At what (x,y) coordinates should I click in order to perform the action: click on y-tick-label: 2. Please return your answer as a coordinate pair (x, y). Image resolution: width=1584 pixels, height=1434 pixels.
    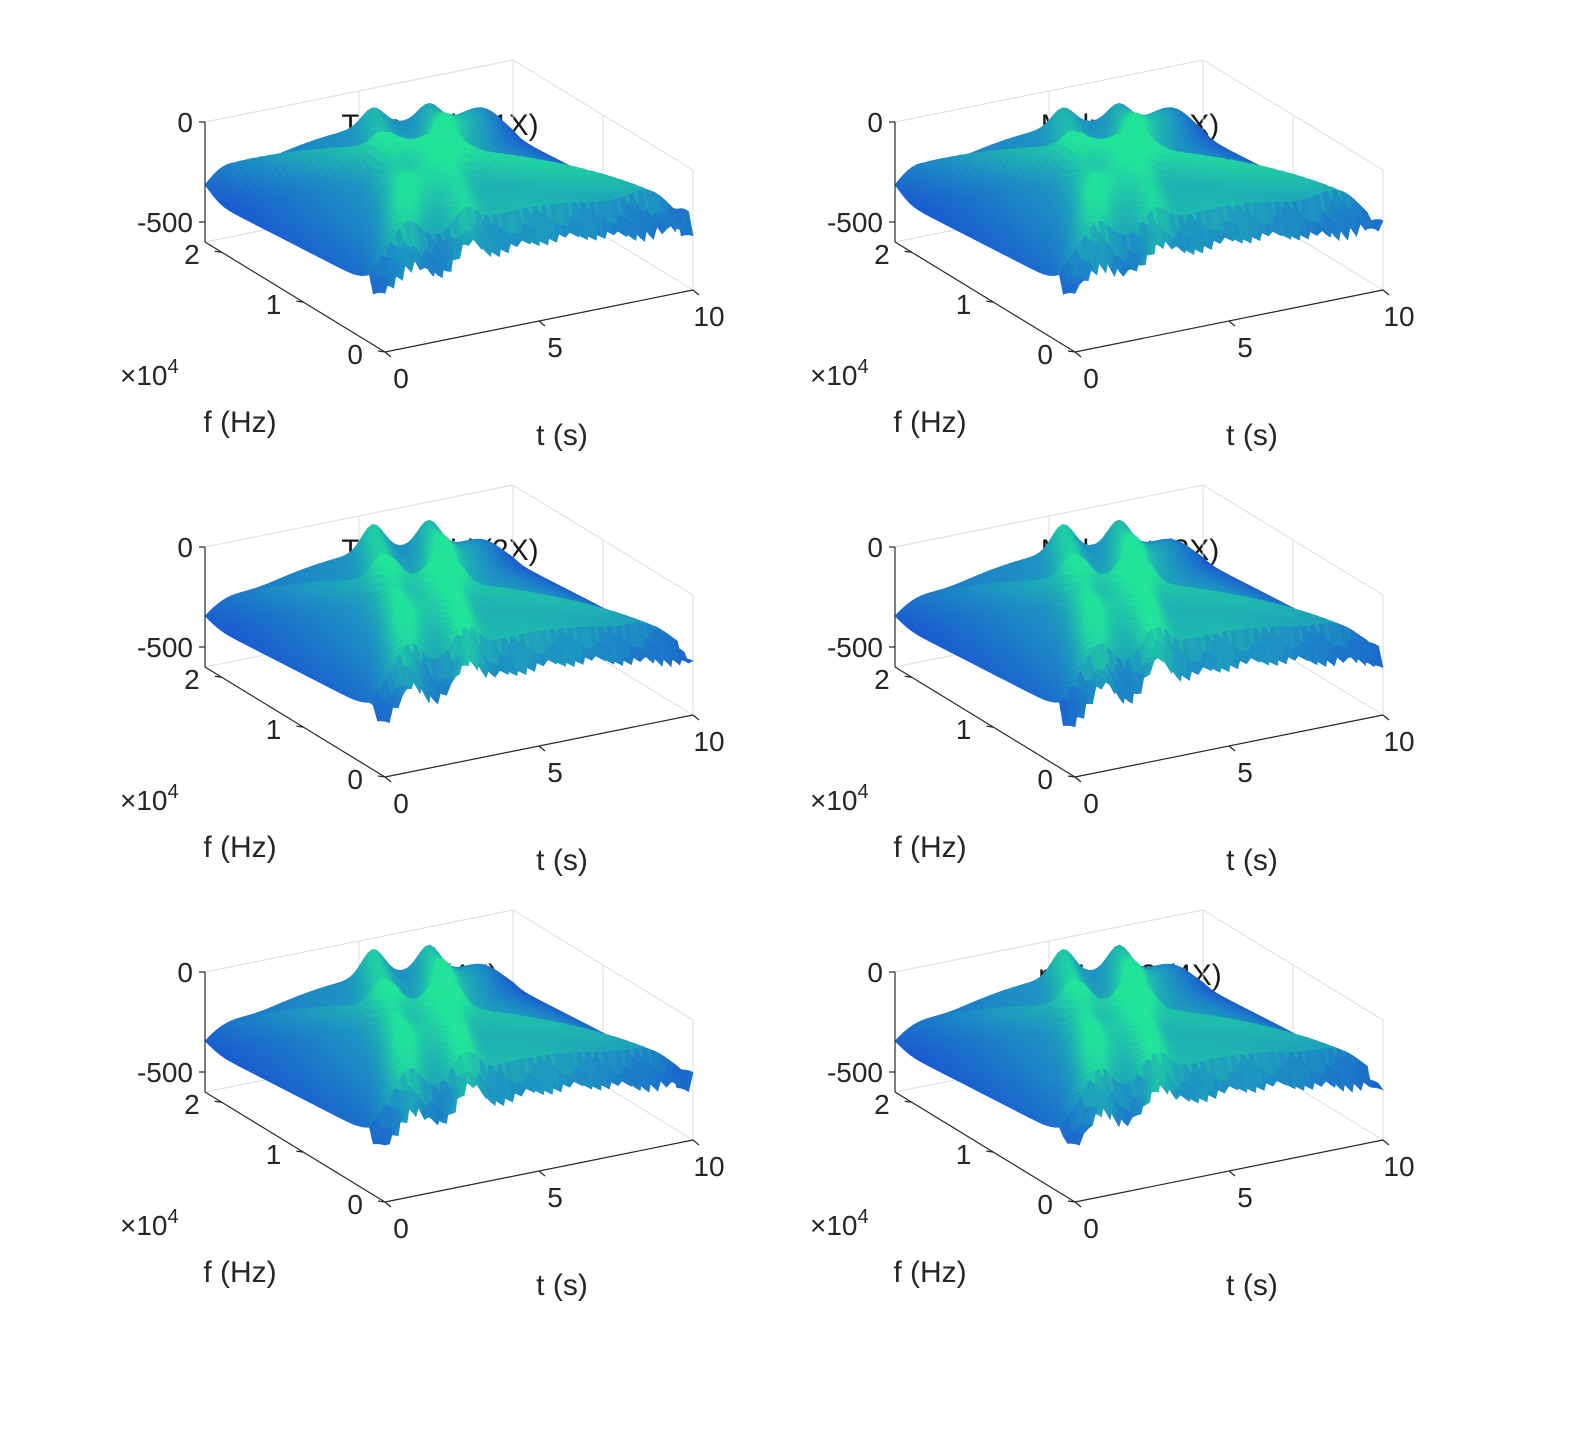
    Looking at the image, I should click on (192, 254).